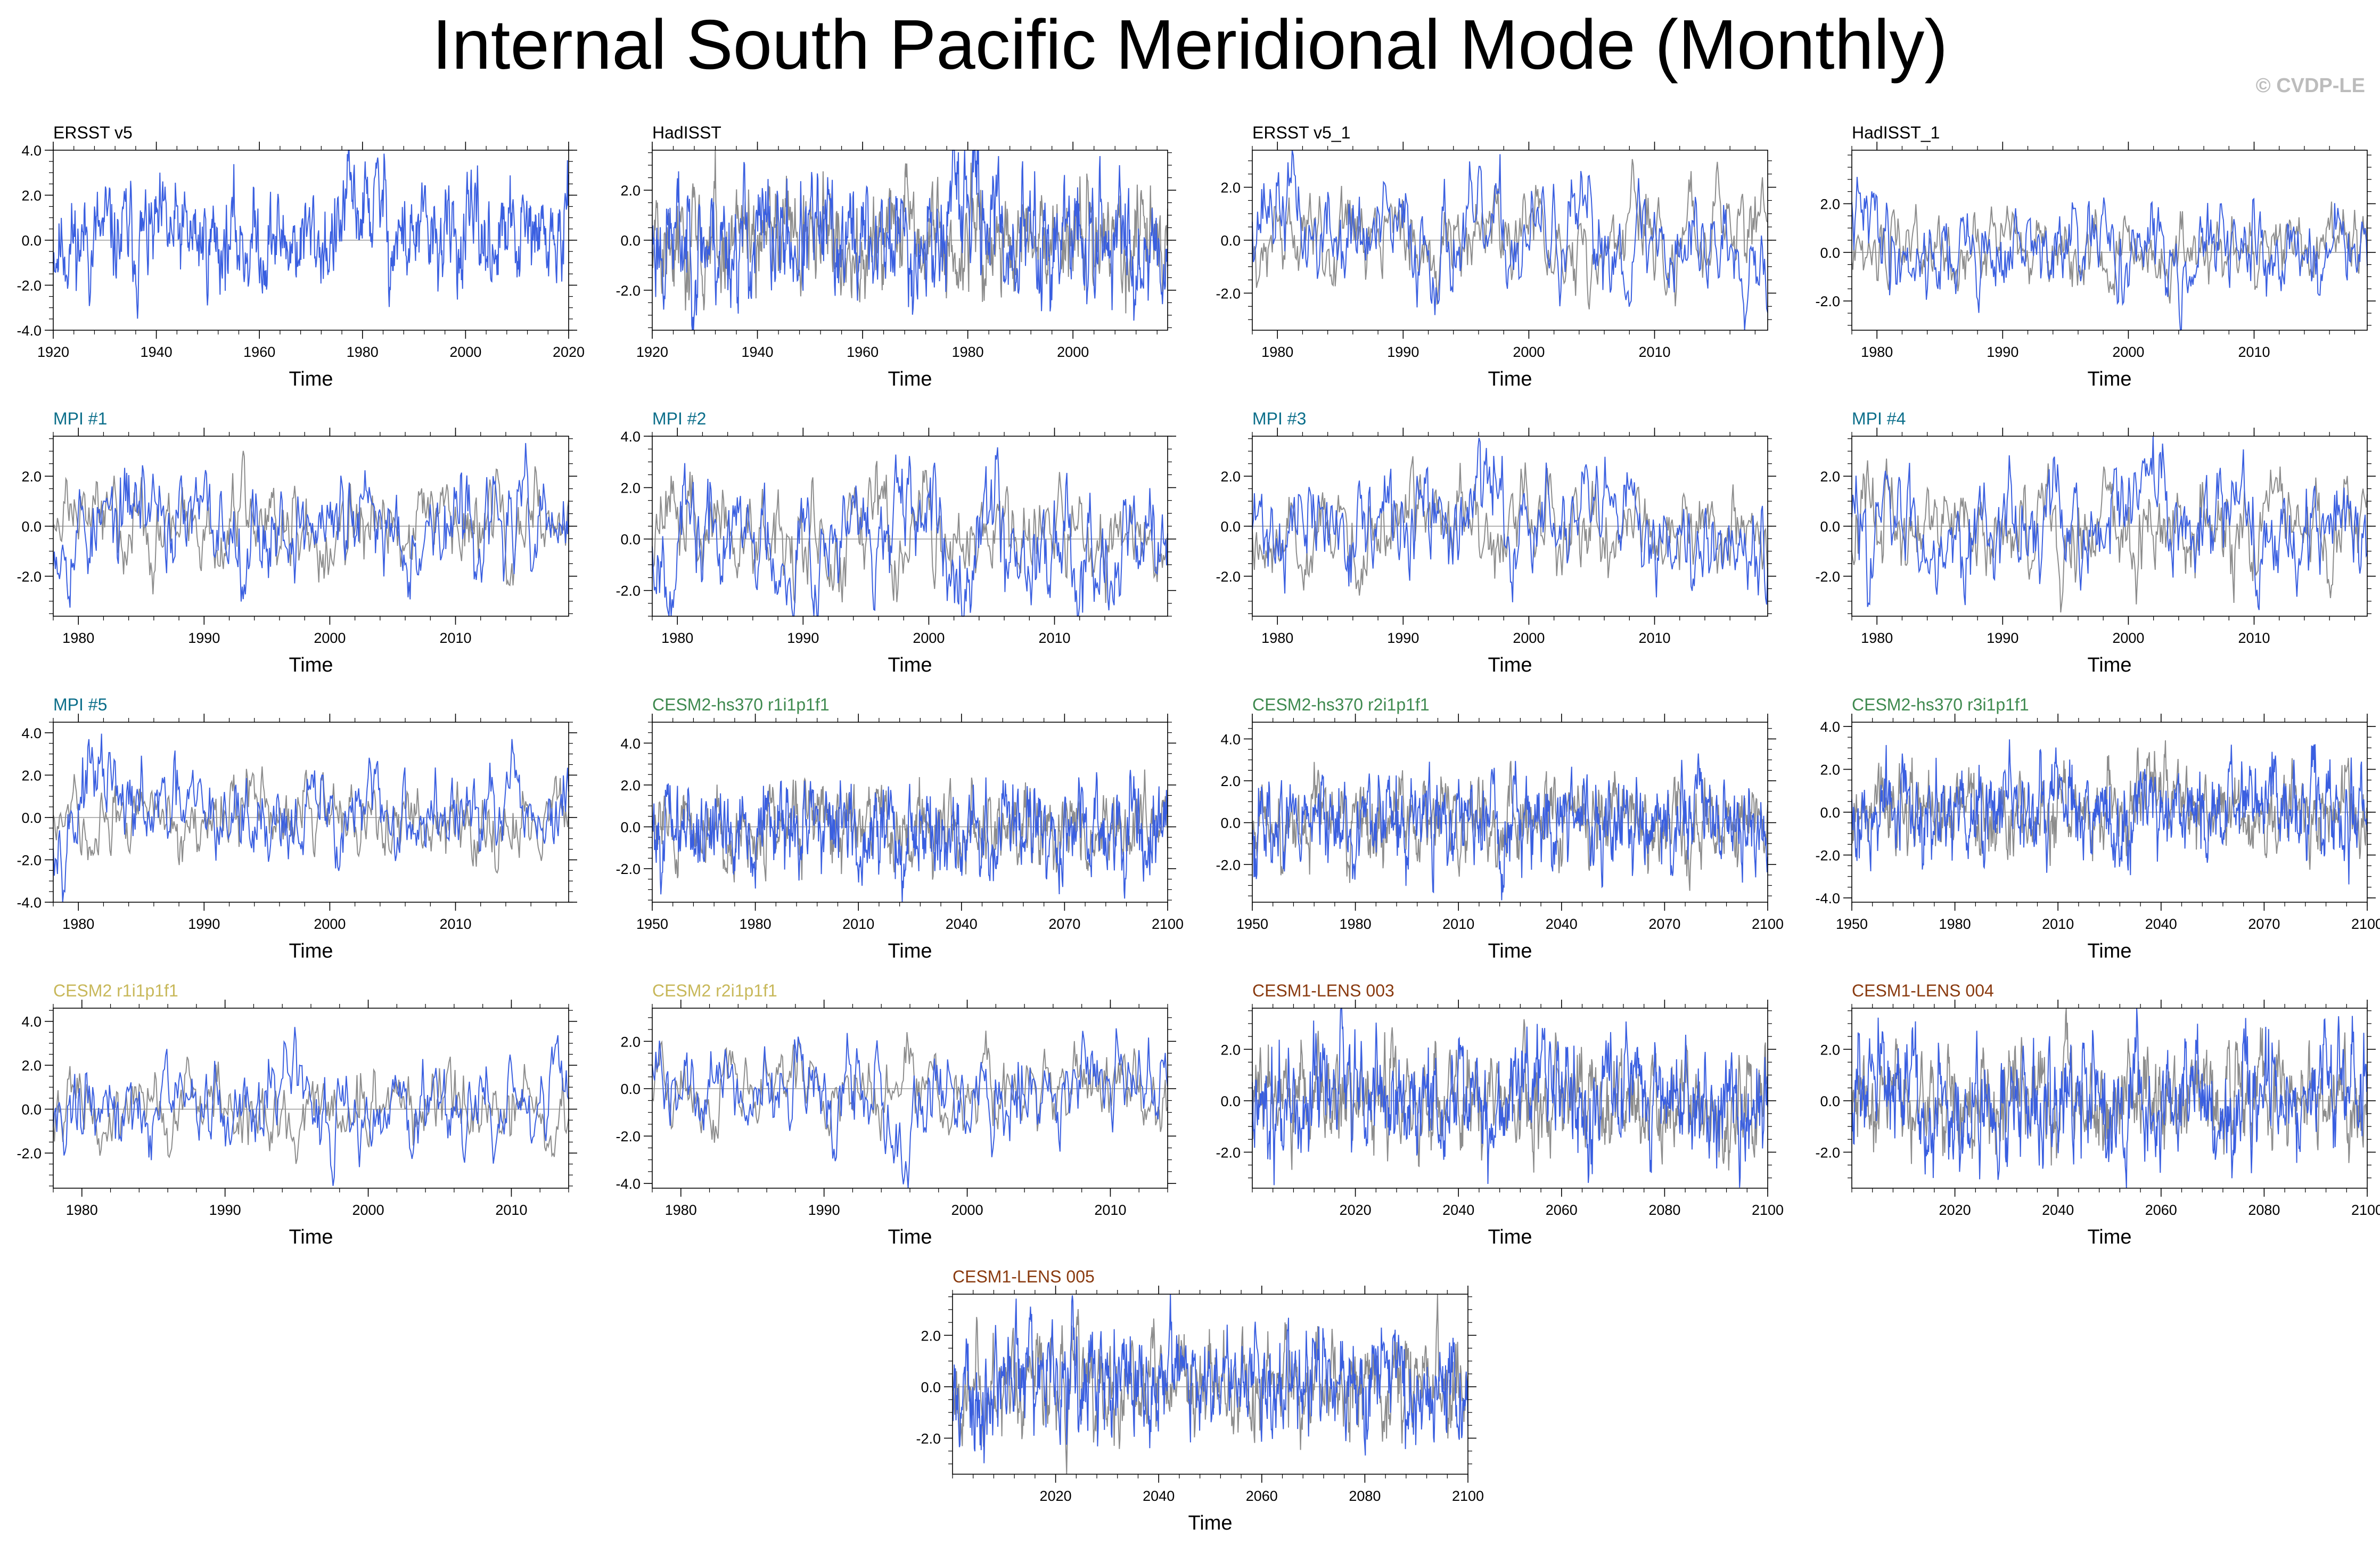 Image resolution: width=2380 pixels, height=1553 pixels. Describe the element at coordinates (1852, 924) in the screenshot. I see `x-tick-label: 1950` at that location.